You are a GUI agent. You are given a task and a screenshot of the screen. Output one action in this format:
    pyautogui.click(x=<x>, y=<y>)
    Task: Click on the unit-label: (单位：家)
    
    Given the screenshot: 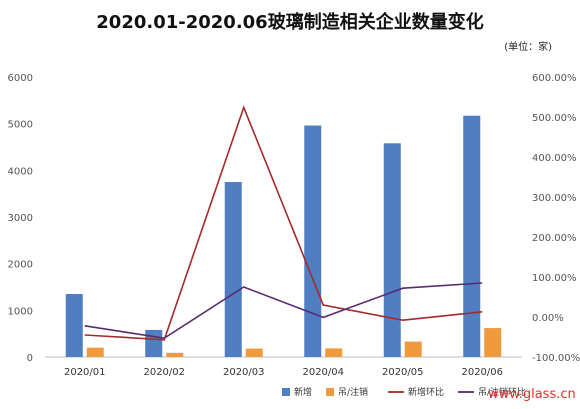 What is the action you would take?
    pyautogui.click(x=528, y=47)
    